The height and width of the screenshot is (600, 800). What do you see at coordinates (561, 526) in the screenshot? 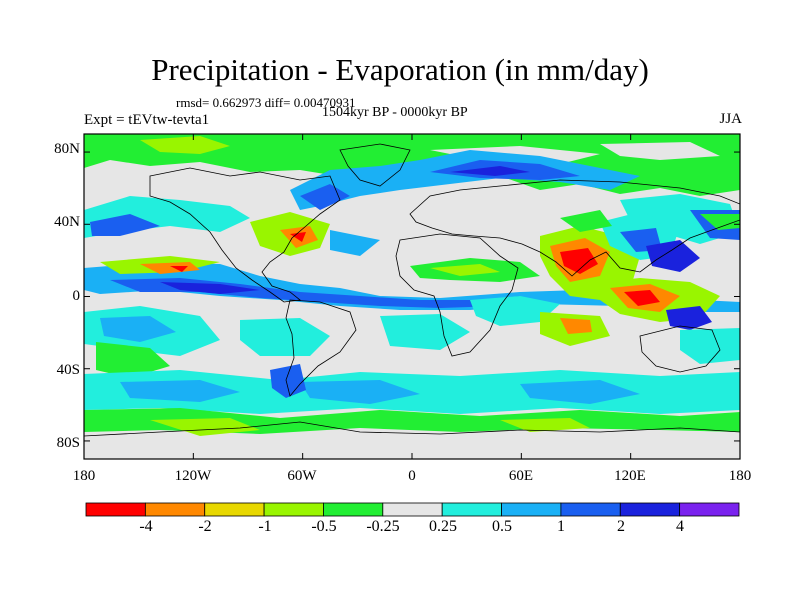
I see `colorbar-label: 1` at bounding box center [561, 526].